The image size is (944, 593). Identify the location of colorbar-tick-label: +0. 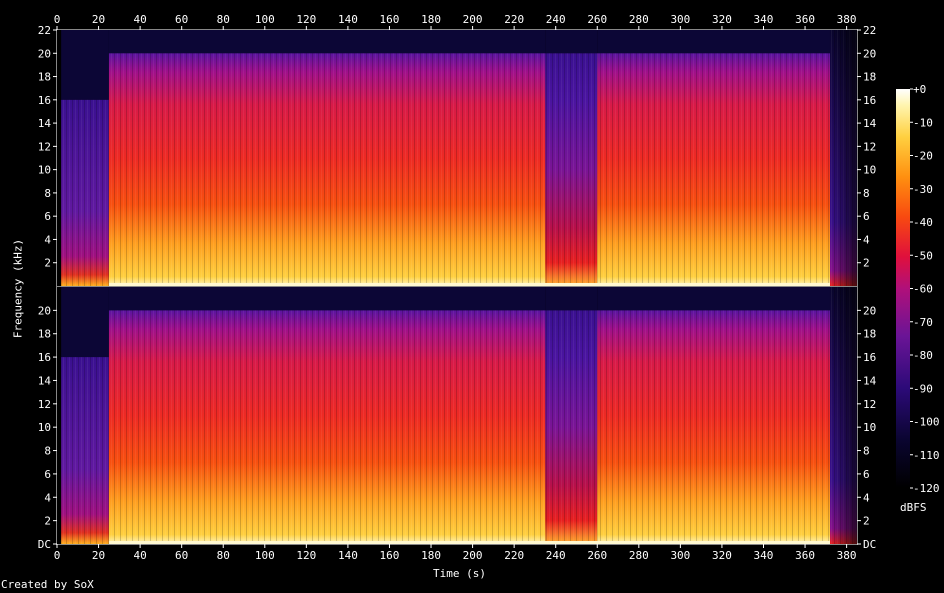
(919, 89).